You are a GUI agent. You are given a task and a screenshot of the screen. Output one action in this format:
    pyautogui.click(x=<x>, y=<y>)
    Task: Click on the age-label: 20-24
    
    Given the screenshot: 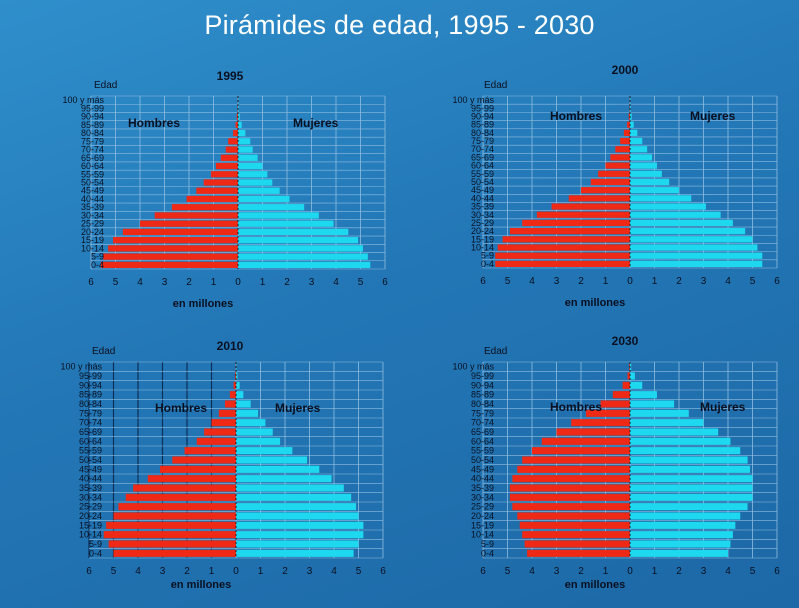 What is the action you would take?
    pyautogui.click(x=92, y=232)
    